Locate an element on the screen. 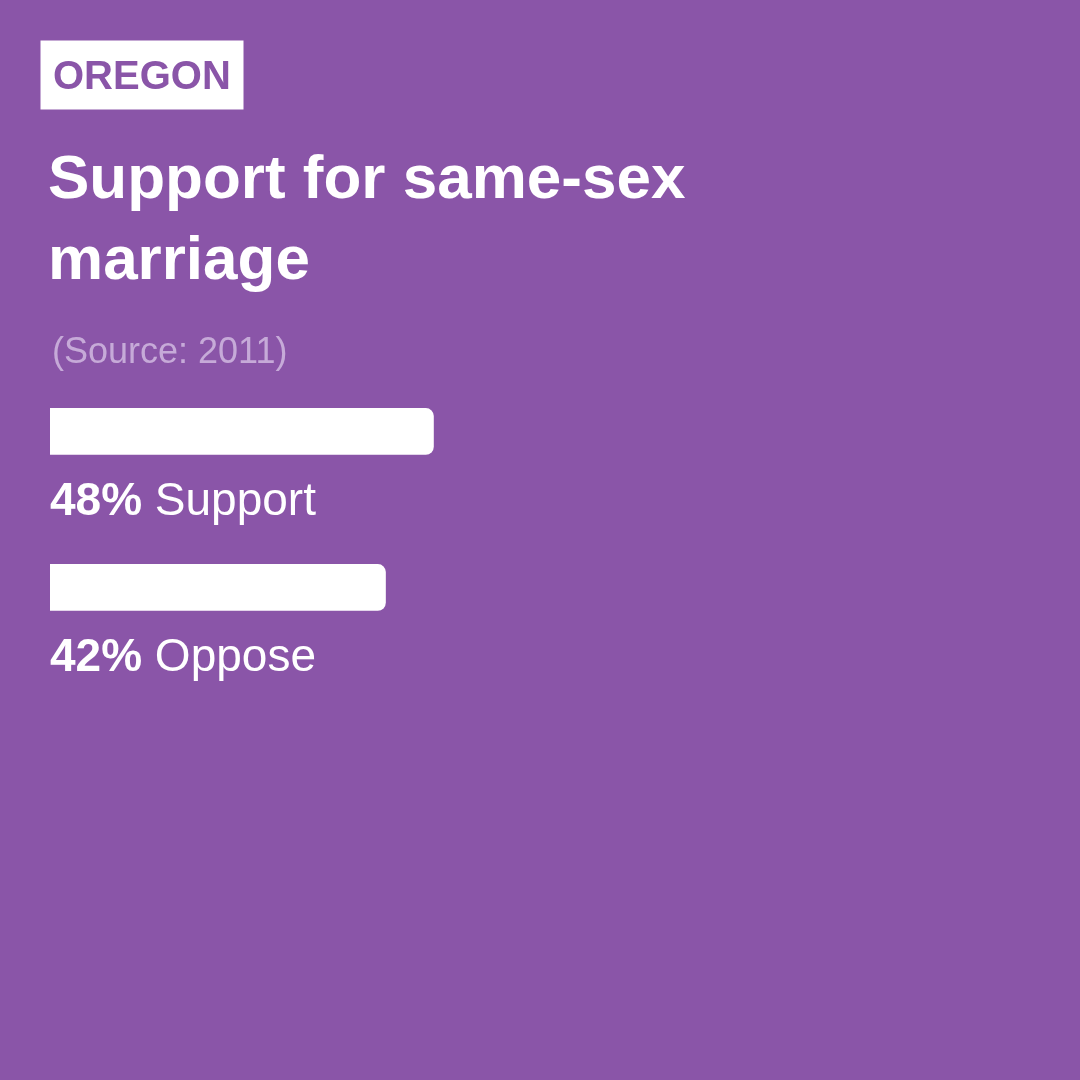 The image size is (1080, 1080). chart-subtitle: OREGON is located at coordinates (142, 75).